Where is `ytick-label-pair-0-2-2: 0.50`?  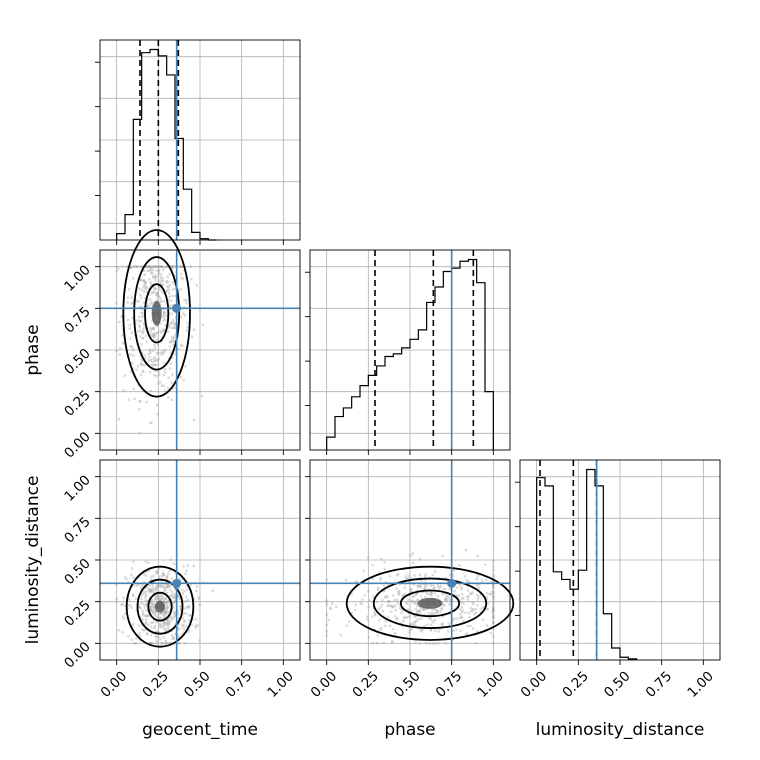
ytick-label-pair-0-2-2: 0.50 is located at coordinates (77, 572).